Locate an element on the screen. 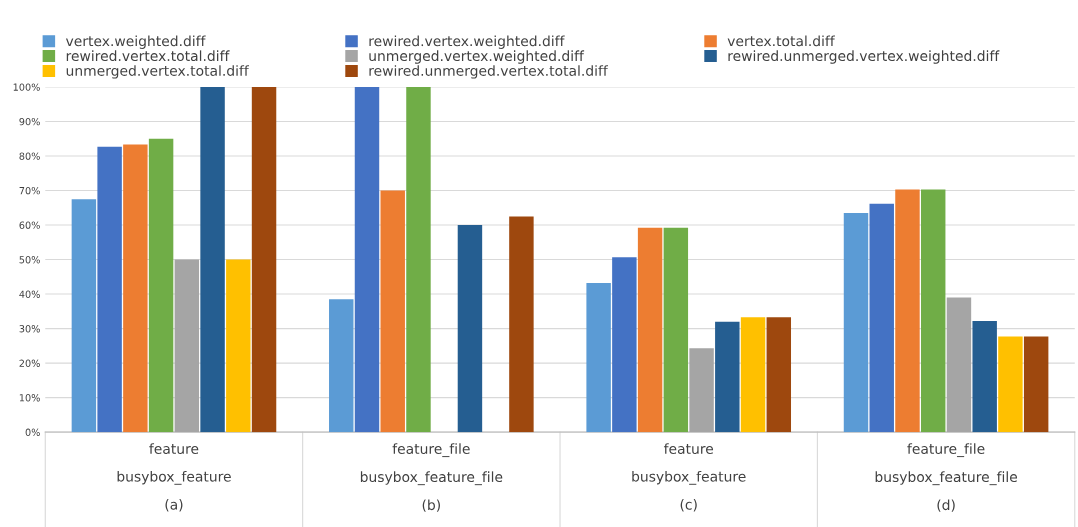  y-tick-label: 50% is located at coordinates (29, 260).